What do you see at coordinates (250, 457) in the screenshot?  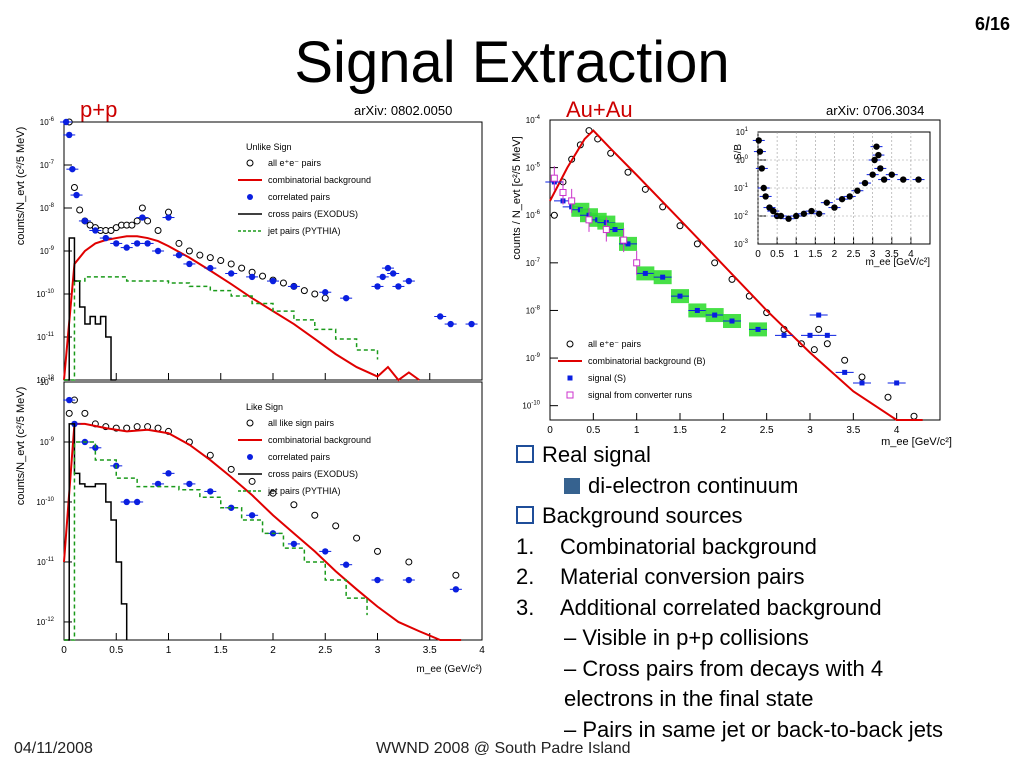 I see `pp-like-legend-marker` at bounding box center [250, 457].